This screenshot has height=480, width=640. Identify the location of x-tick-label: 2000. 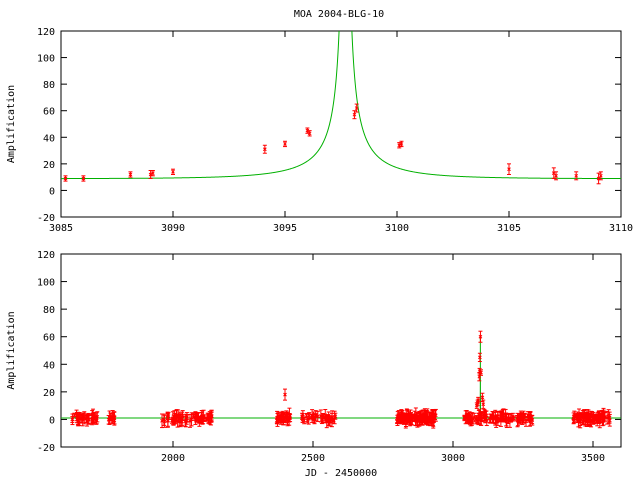
(173, 458).